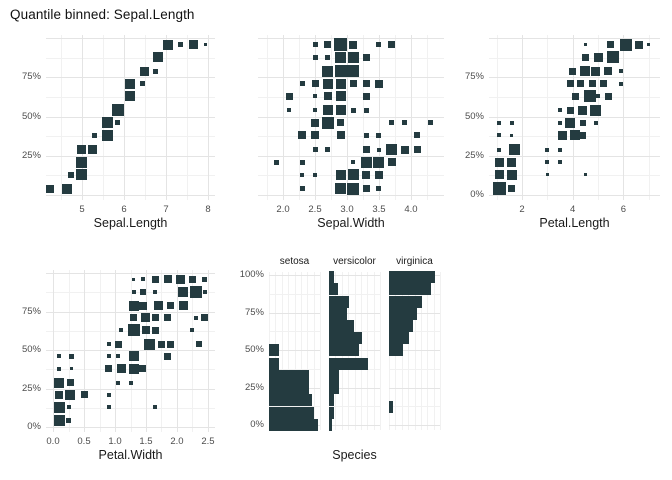 This screenshot has height=480, width=672. Describe the element at coordinates (414, 261) in the screenshot. I see `facet-label: virginica` at that location.